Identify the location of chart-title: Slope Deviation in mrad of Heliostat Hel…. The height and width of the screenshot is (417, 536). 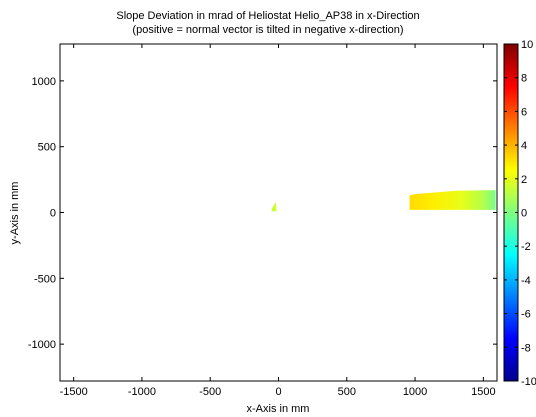
(267, 16).